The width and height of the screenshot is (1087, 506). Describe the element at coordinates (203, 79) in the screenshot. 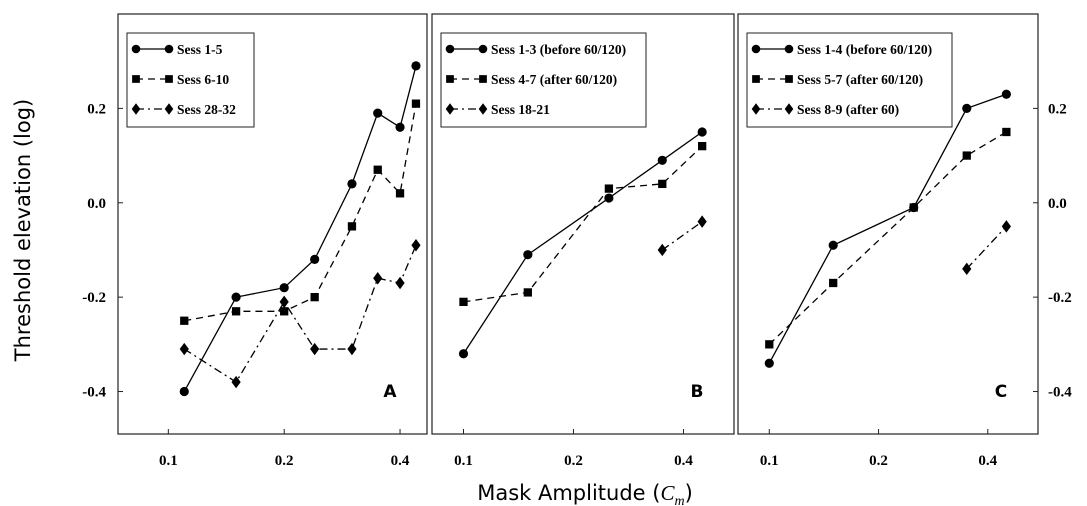

I see `legend-label: Sess 6-10` at that location.